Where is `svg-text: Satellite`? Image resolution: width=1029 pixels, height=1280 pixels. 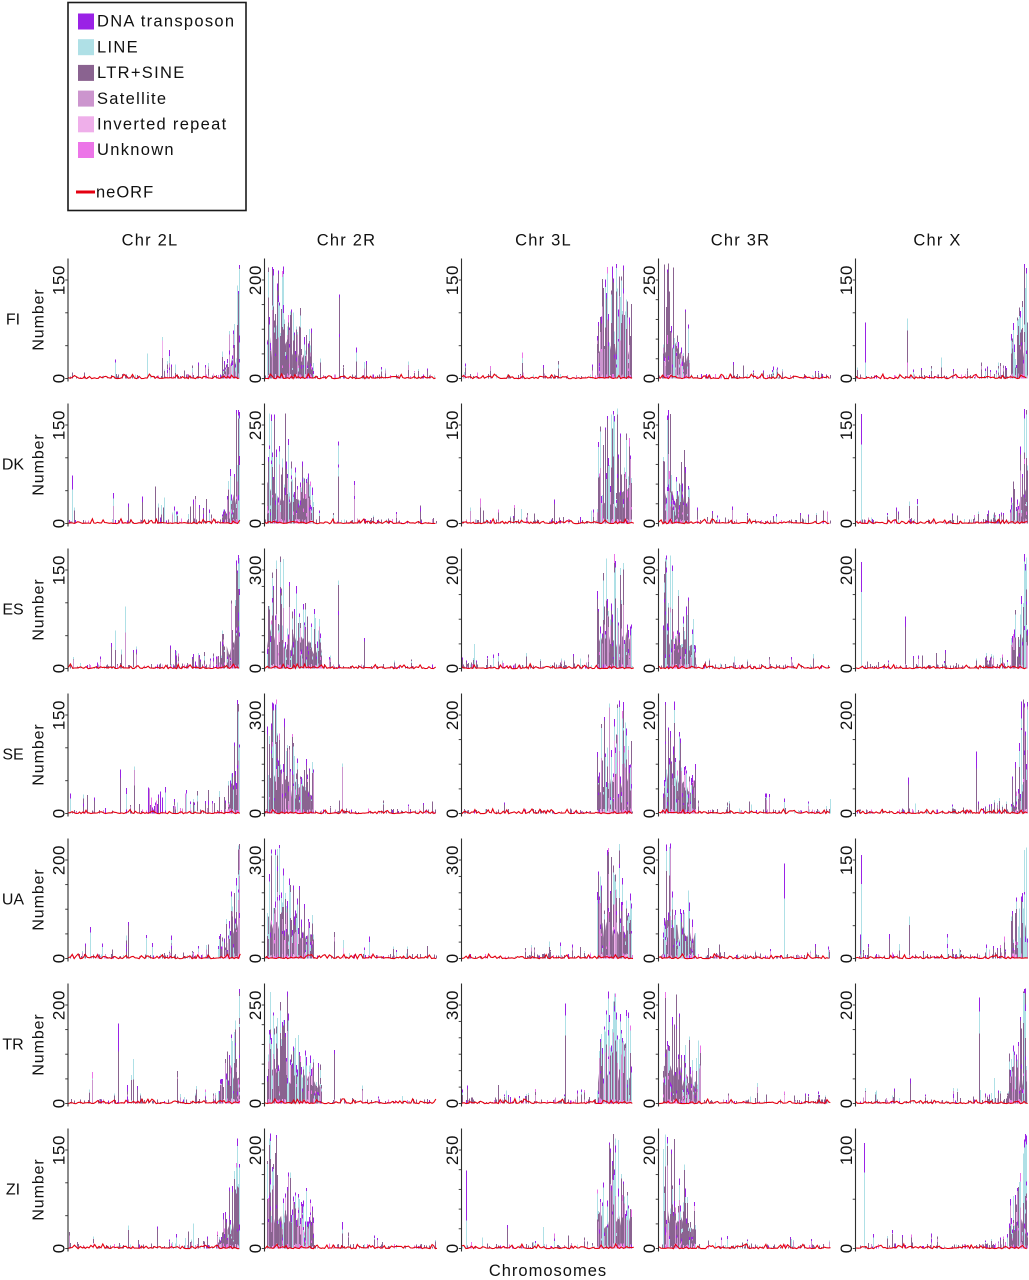 svg-text: Satellite is located at coordinates (132, 99).